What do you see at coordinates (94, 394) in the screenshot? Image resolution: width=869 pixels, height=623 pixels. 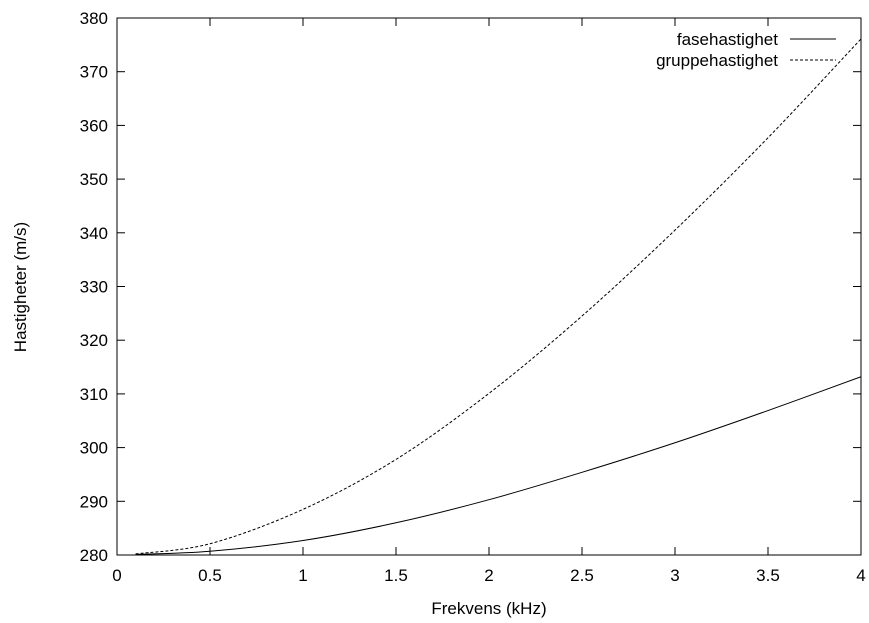 I see `y-tick-label: 310` at bounding box center [94, 394].